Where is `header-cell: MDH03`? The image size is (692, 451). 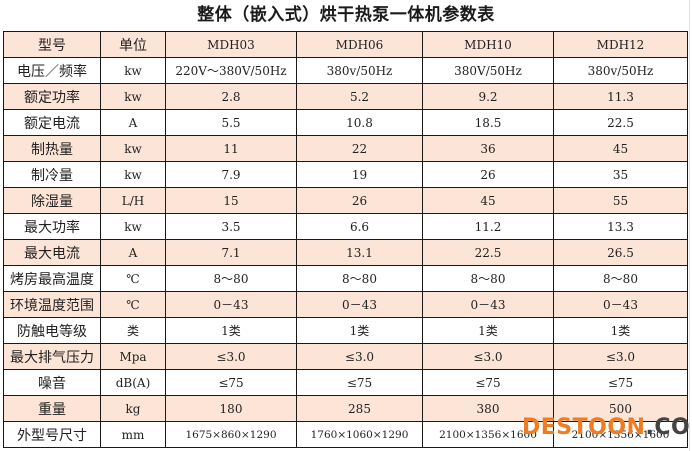
header-cell: MDH03 is located at coordinates (231, 44).